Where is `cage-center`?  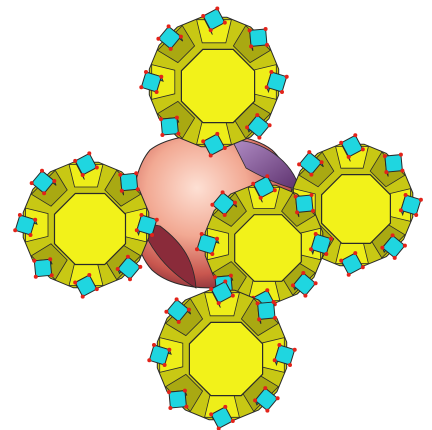
cage-center is located at coordinates (264, 244).